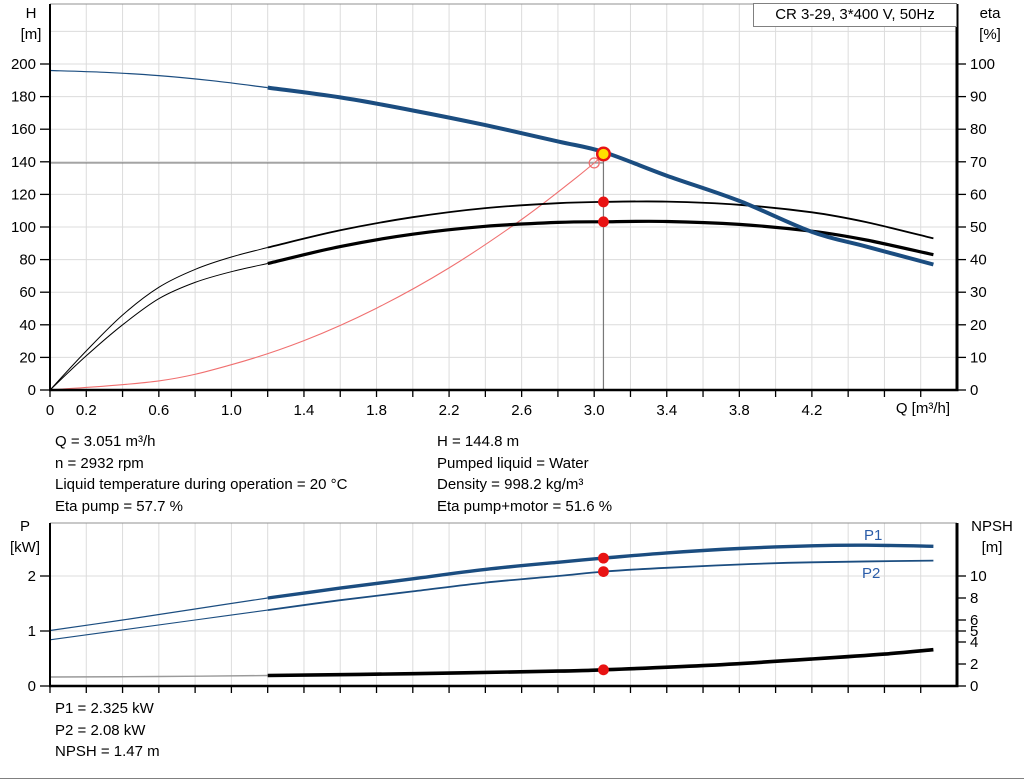  I want to click on p2-curve-thick, so click(600, 585).